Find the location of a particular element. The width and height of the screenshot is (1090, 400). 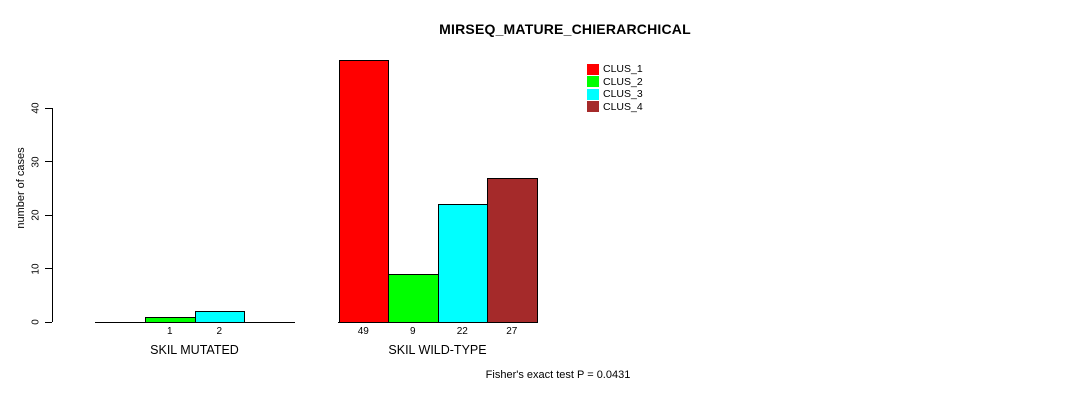

category-label: SKIL MUTATED is located at coordinates (194, 350).